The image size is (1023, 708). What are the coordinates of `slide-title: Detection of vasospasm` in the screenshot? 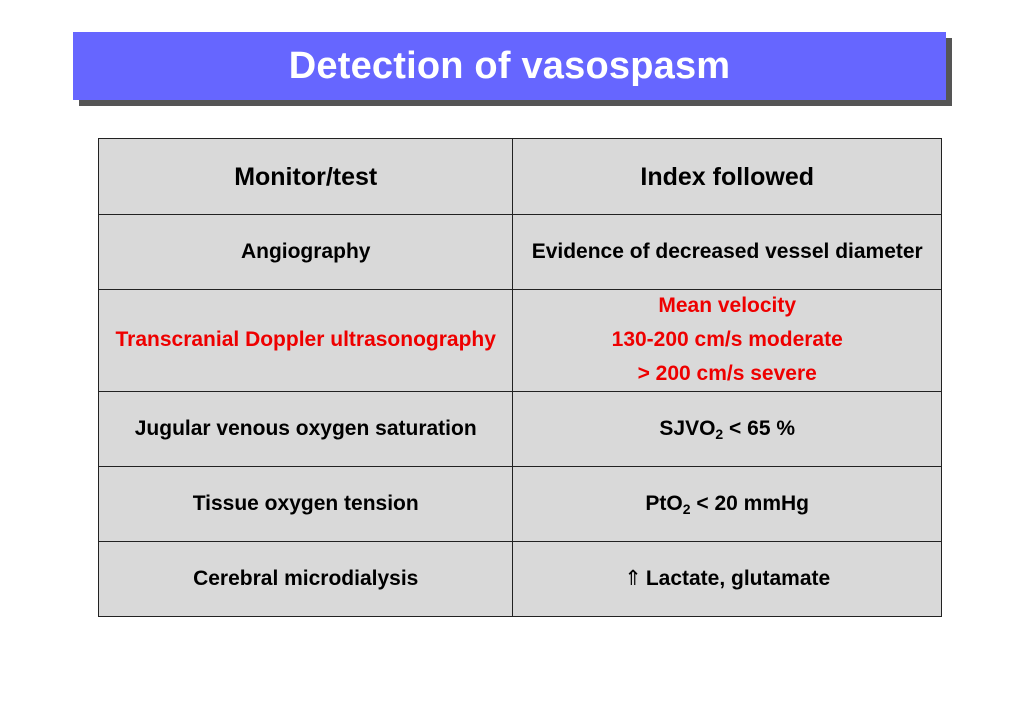 It's located at (509, 65).